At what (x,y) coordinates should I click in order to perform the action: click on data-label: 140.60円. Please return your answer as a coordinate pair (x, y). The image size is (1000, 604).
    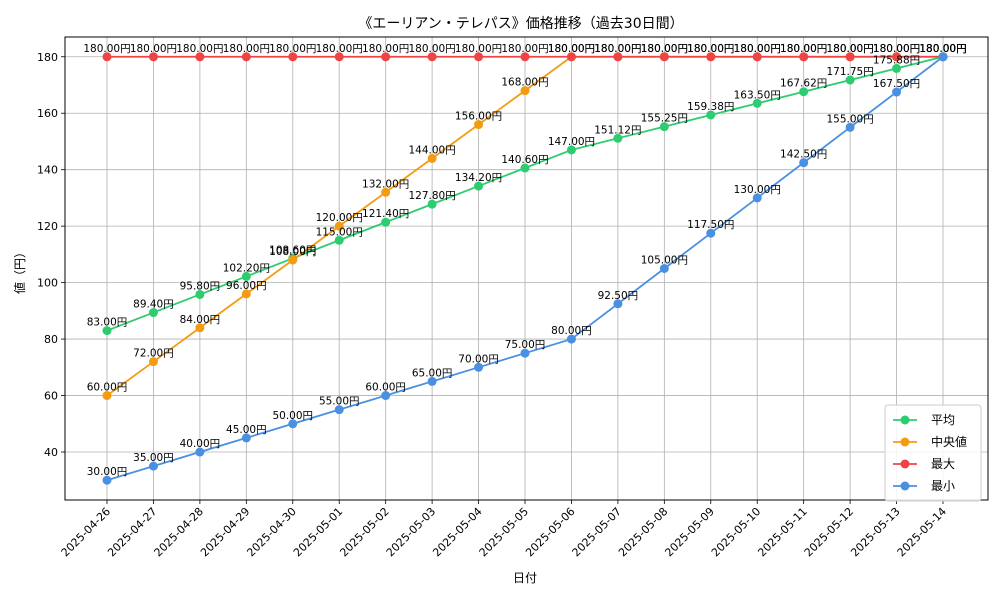
    Looking at the image, I should click on (524, 160).